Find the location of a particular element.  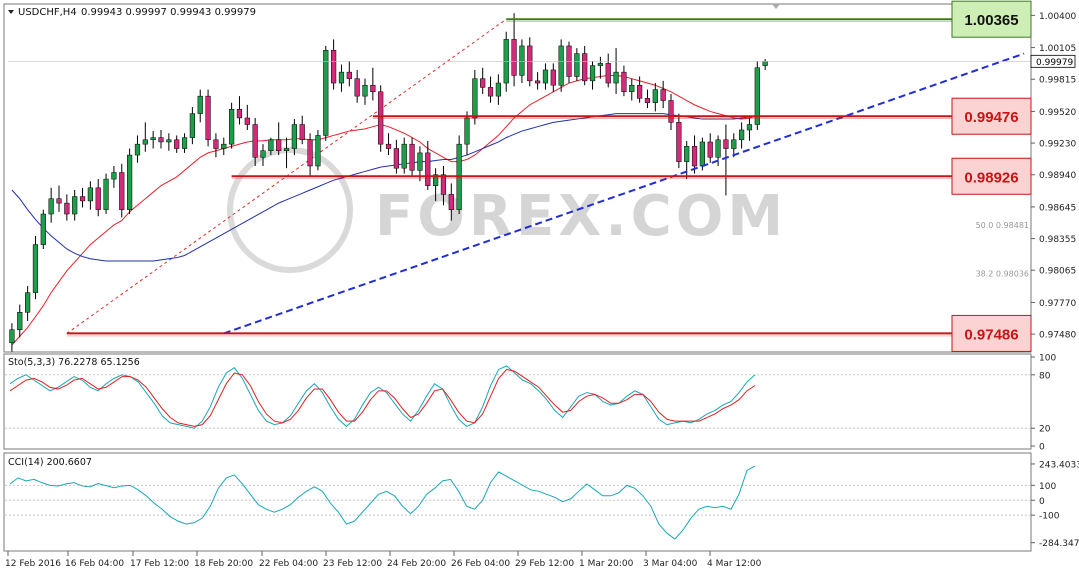

indicator-tick-label: 0 is located at coordinates (1042, 448).